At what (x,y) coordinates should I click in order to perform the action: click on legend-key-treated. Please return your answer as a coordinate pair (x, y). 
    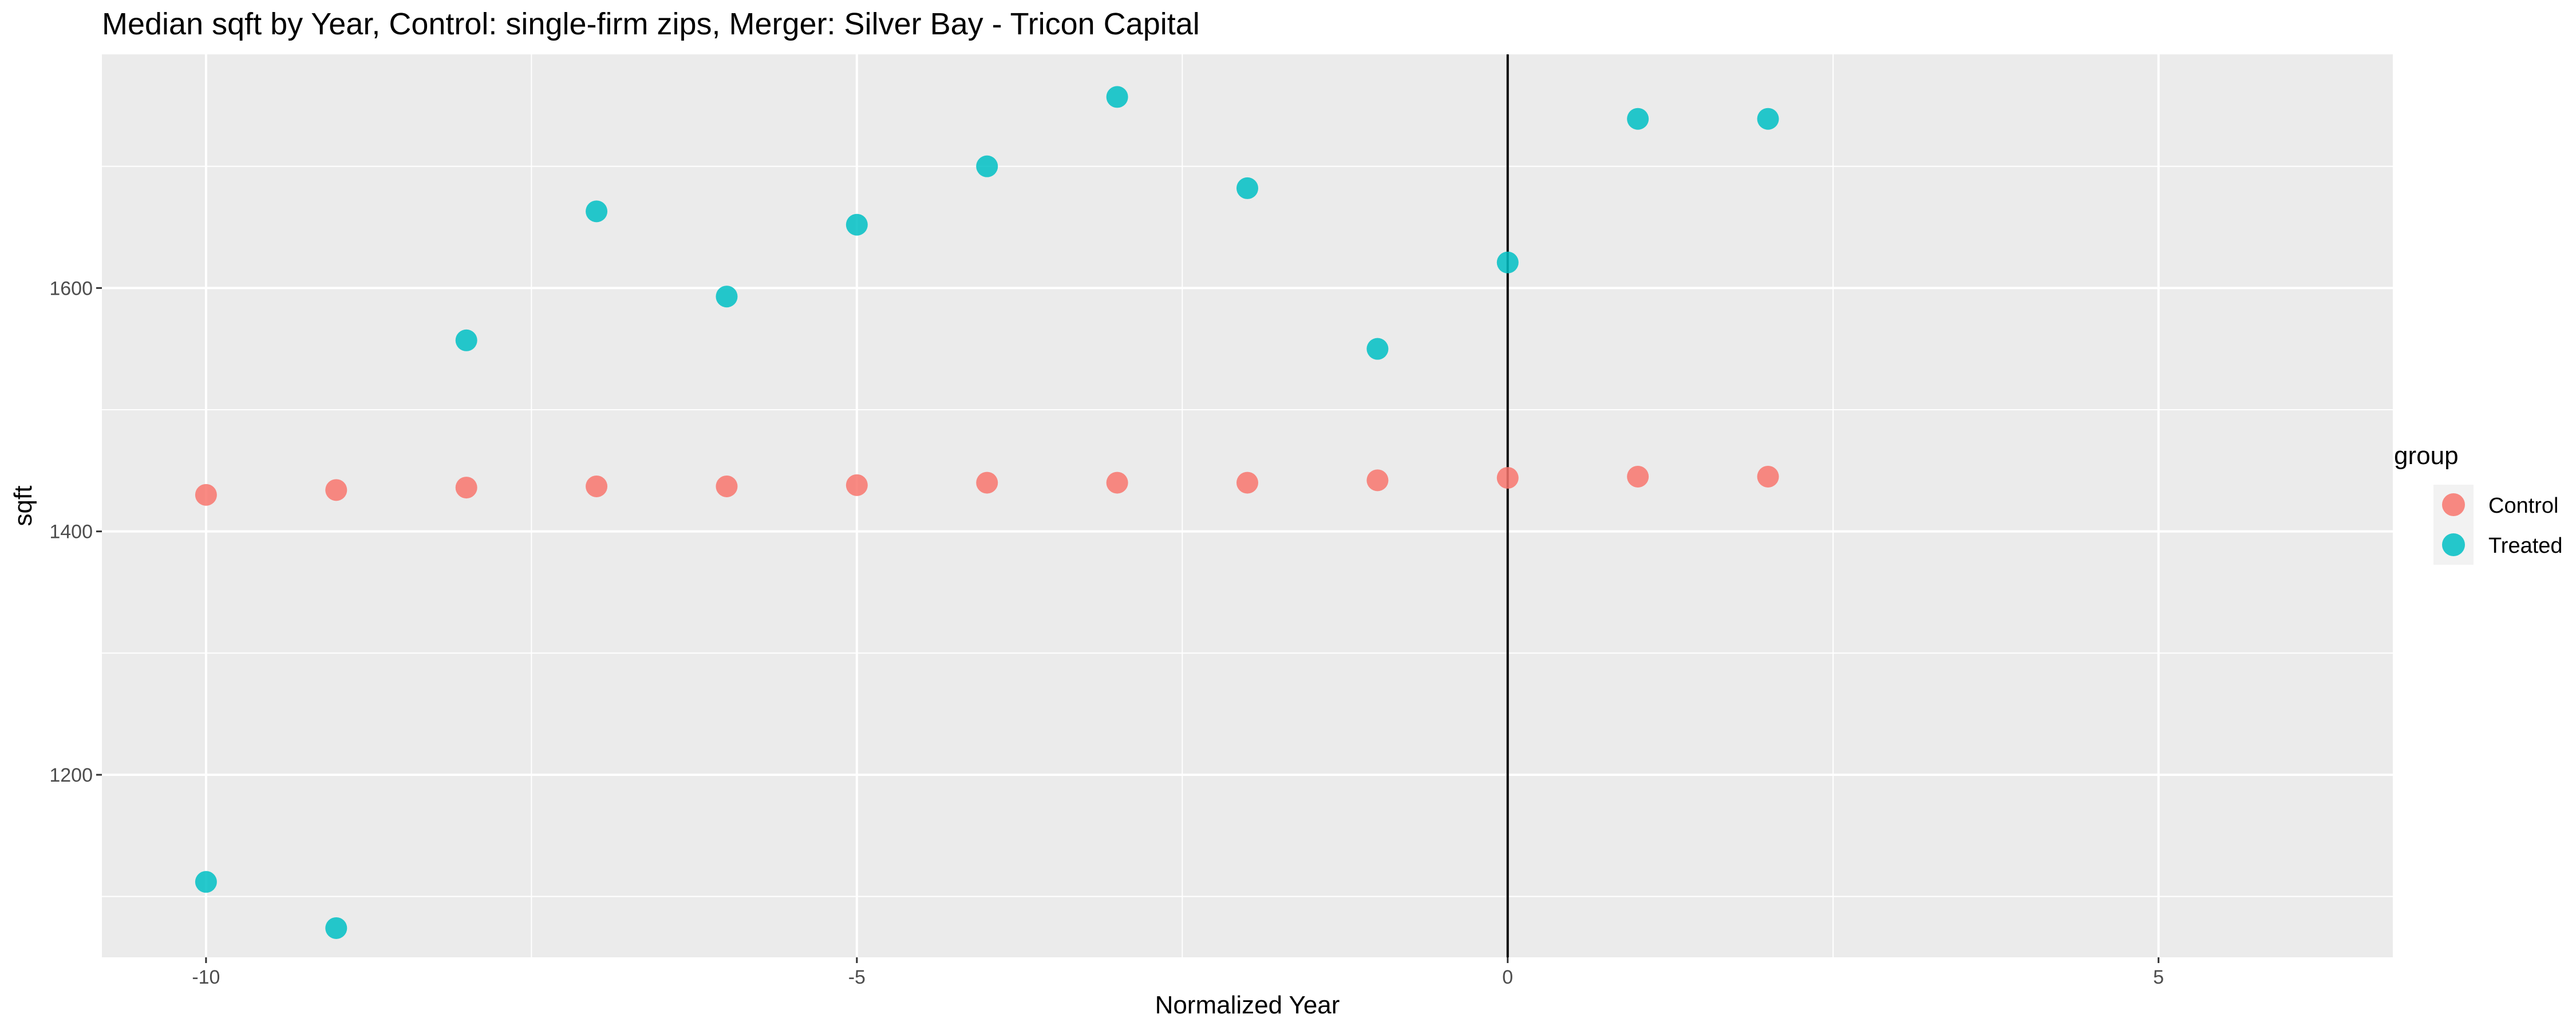
    Looking at the image, I should click on (2453, 544).